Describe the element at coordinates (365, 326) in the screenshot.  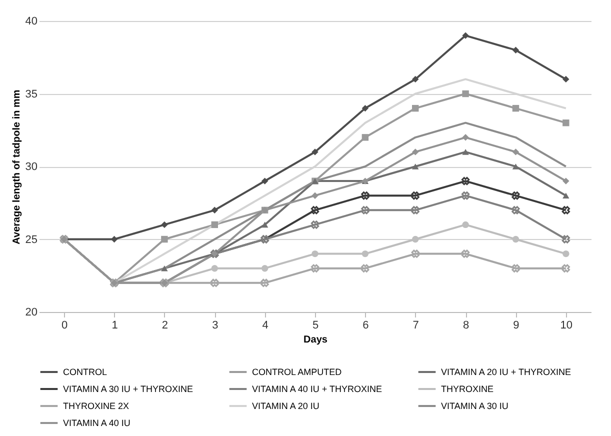
I see `x-tick-label: 6` at that location.